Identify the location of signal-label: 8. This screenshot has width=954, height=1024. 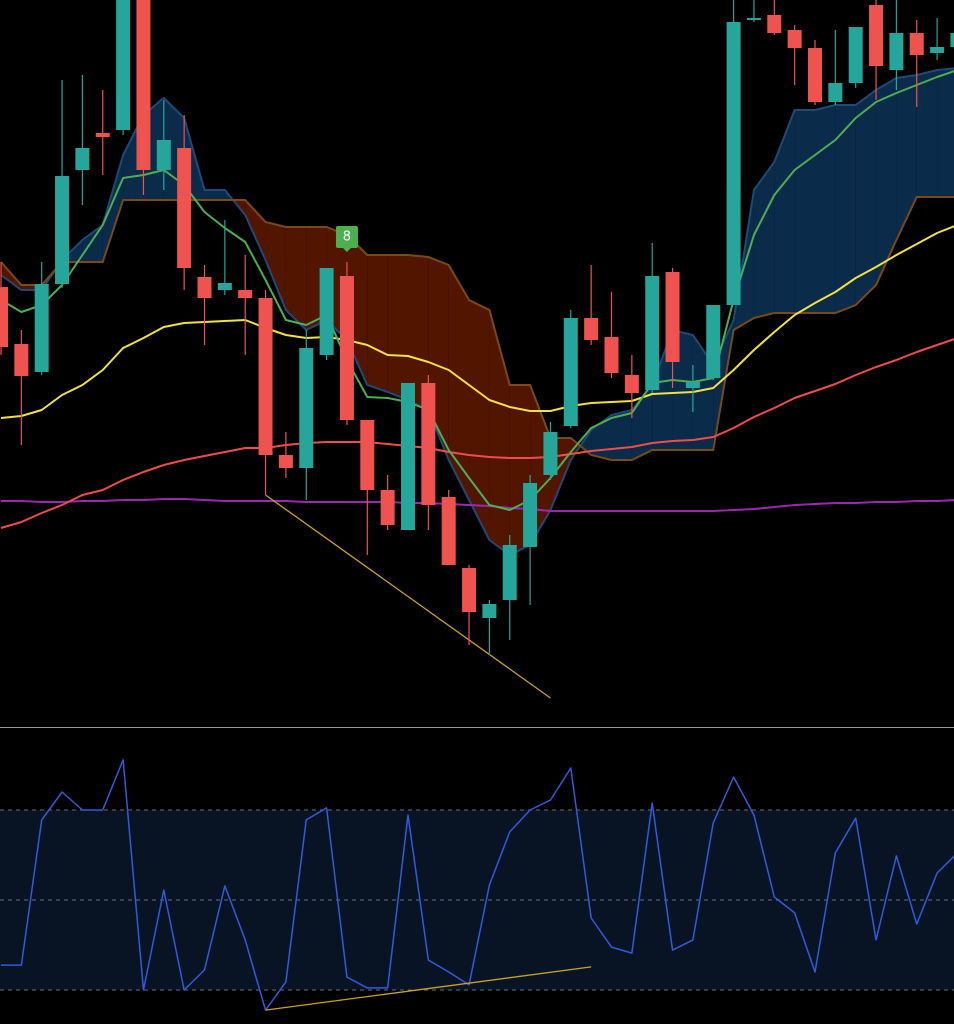
(347, 237).